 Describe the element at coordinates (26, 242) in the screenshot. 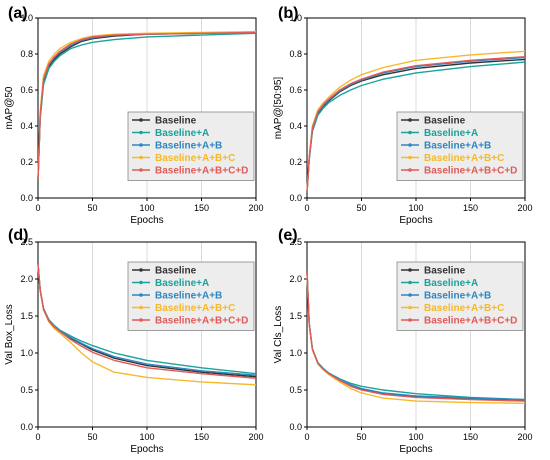

I see `y-tick-label: 2.5` at that location.